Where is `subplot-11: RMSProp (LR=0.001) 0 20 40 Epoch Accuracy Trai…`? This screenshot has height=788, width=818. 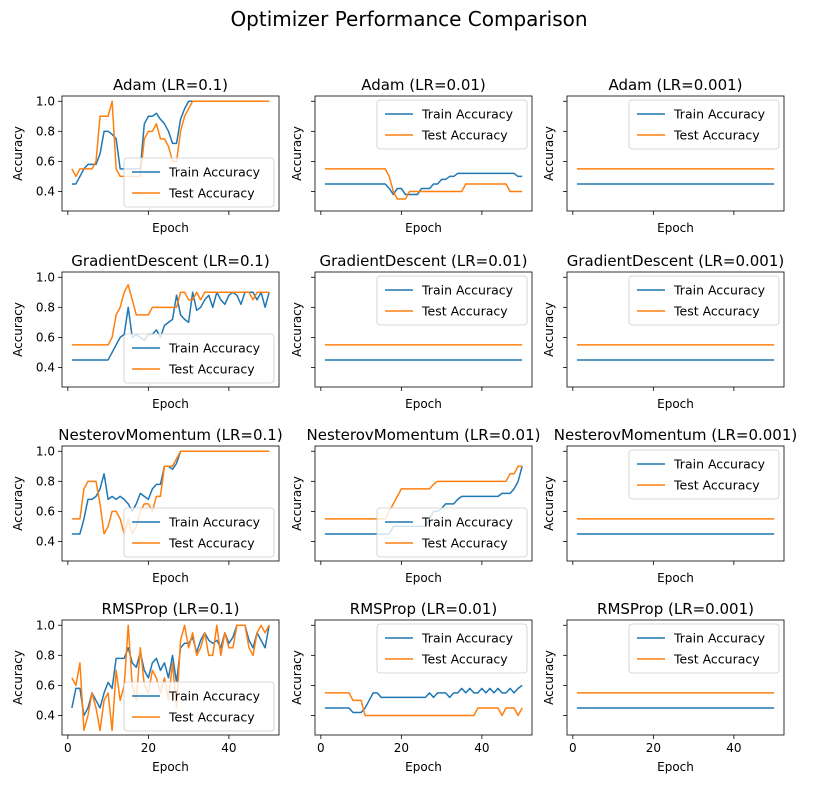 subplot-11: RMSProp (LR=0.001) 0 20 40 Epoch Accuracy Trai… is located at coordinates (663, 687).